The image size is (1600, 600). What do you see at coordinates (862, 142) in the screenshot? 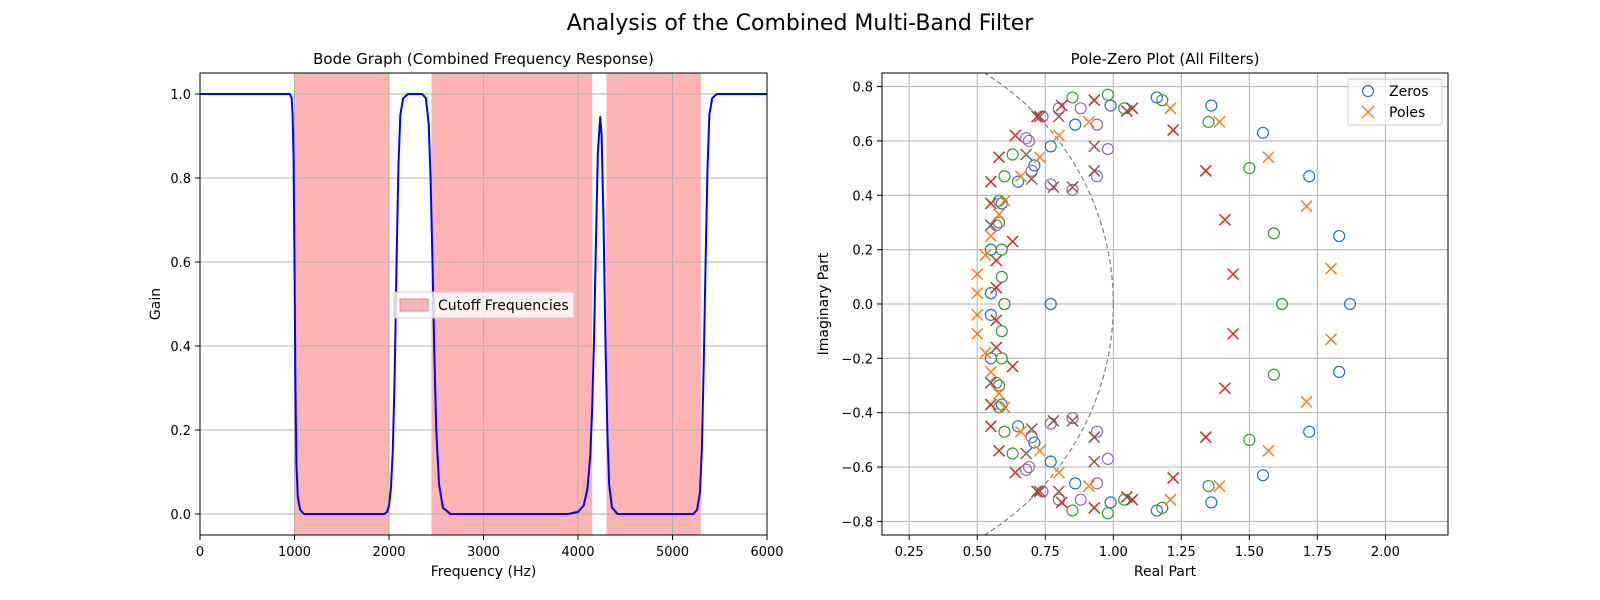
I see `pz-y-tick-label: 0.6` at bounding box center [862, 142].